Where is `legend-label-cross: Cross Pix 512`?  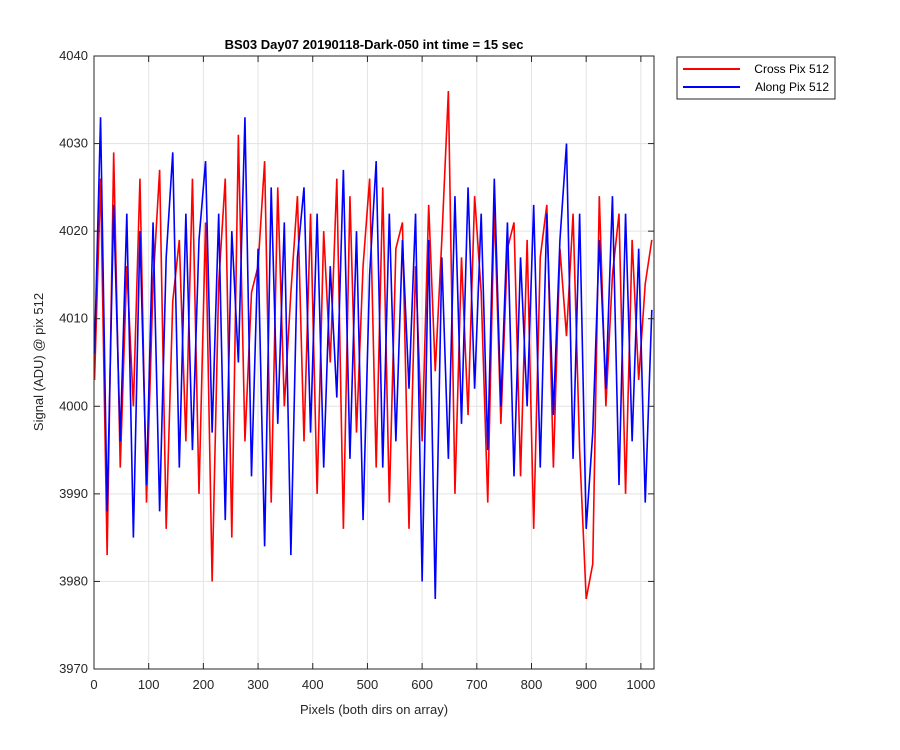 legend-label-cross: Cross Pix 512 is located at coordinates (791, 69).